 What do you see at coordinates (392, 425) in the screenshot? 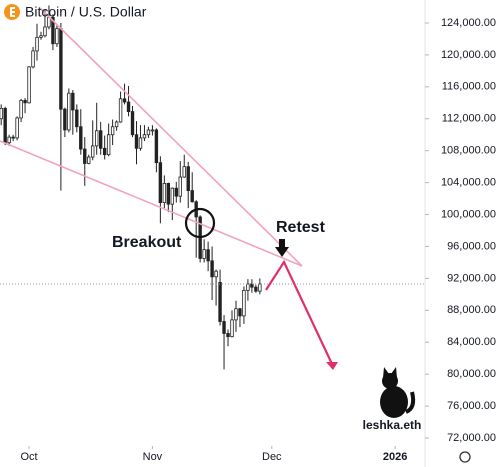
I see `watermark: leshka.eth` at bounding box center [392, 425].